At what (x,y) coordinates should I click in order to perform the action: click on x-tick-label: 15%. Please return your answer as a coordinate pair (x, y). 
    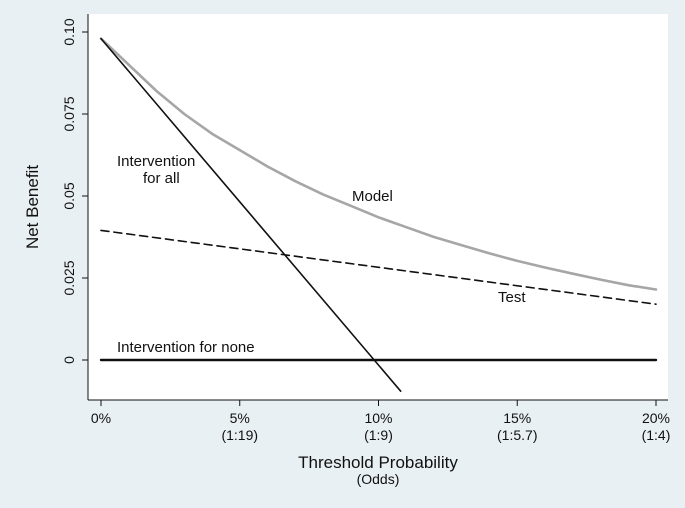
    Looking at the image, I should click on (517, 418).